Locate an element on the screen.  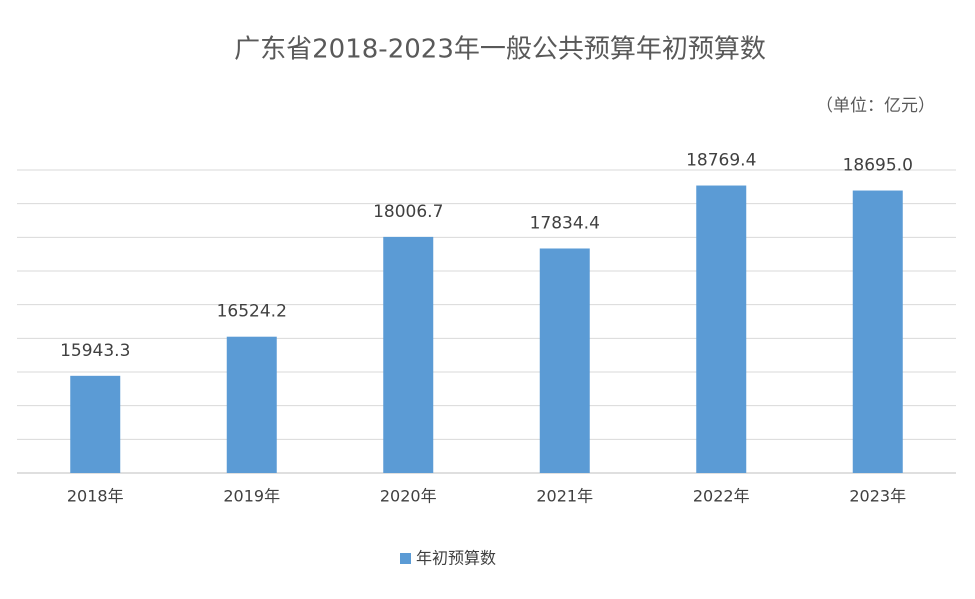
x-tick-label: 2019年 is located at coordinates (251, 496).